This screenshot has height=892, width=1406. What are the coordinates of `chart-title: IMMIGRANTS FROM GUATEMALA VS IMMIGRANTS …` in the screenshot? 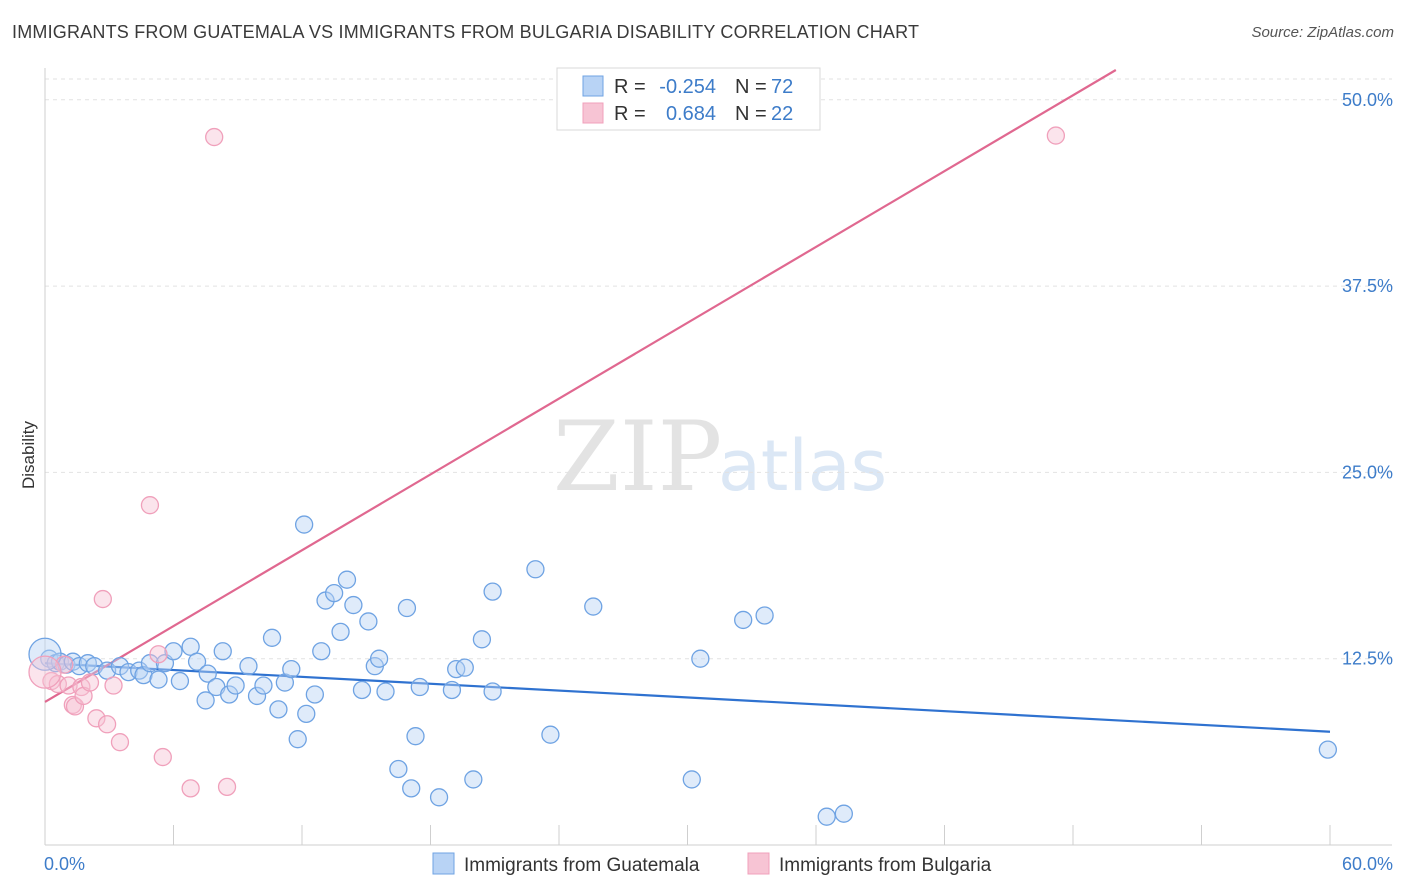 It's located at (466, 32).